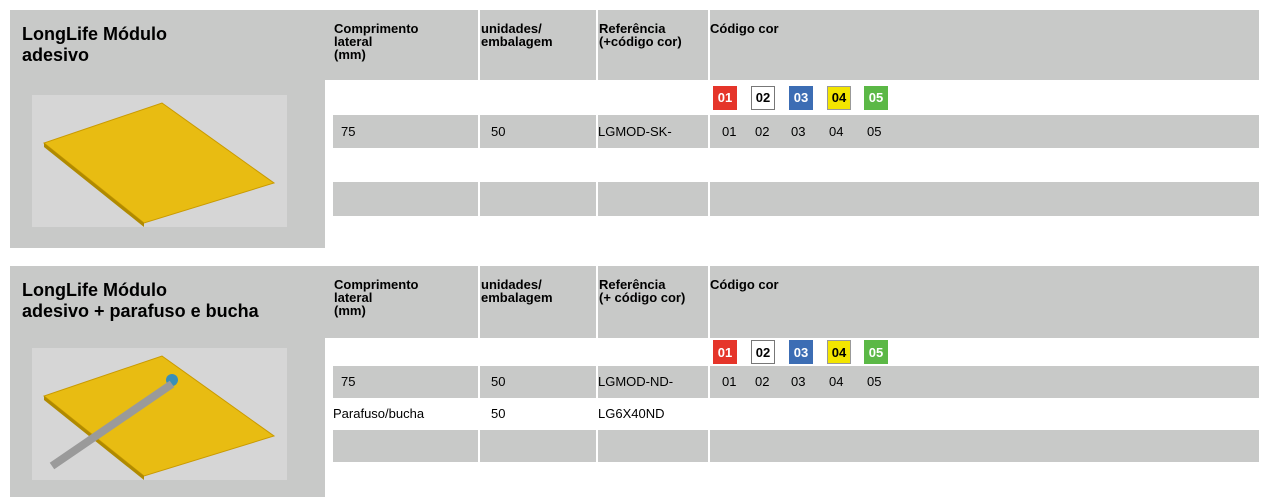  What do you see at coordinates (635, 131) in the screenshot?
I see `table-cell: LGMOD-SK-` at bounding box center [635, 131].